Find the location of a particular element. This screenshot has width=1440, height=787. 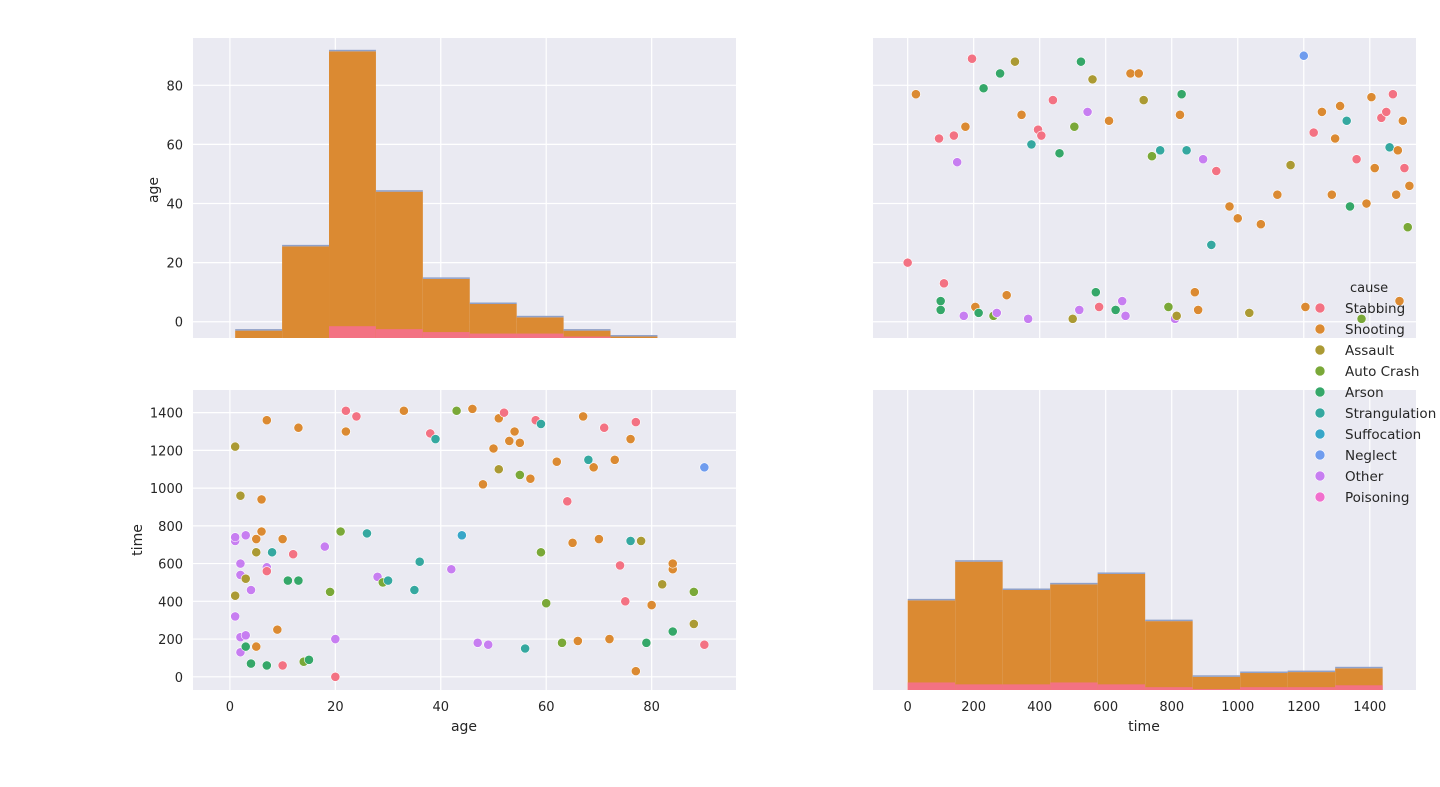

y-tick-label: 1000 is located at coordinates (166, 489).